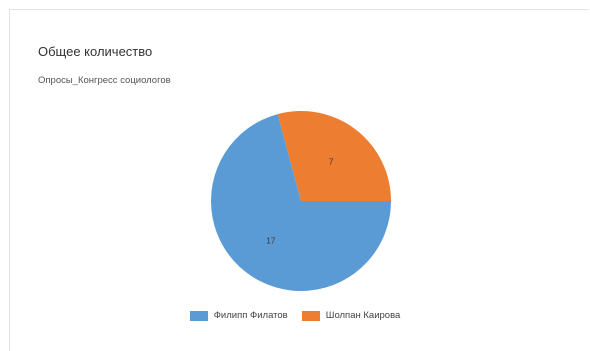 The height and width of the screenshot is (351, 590). What do you see at coordinates (270, 240) in the screenshot?
I see `data-label-0: 17` at bounding box center [270, 240].